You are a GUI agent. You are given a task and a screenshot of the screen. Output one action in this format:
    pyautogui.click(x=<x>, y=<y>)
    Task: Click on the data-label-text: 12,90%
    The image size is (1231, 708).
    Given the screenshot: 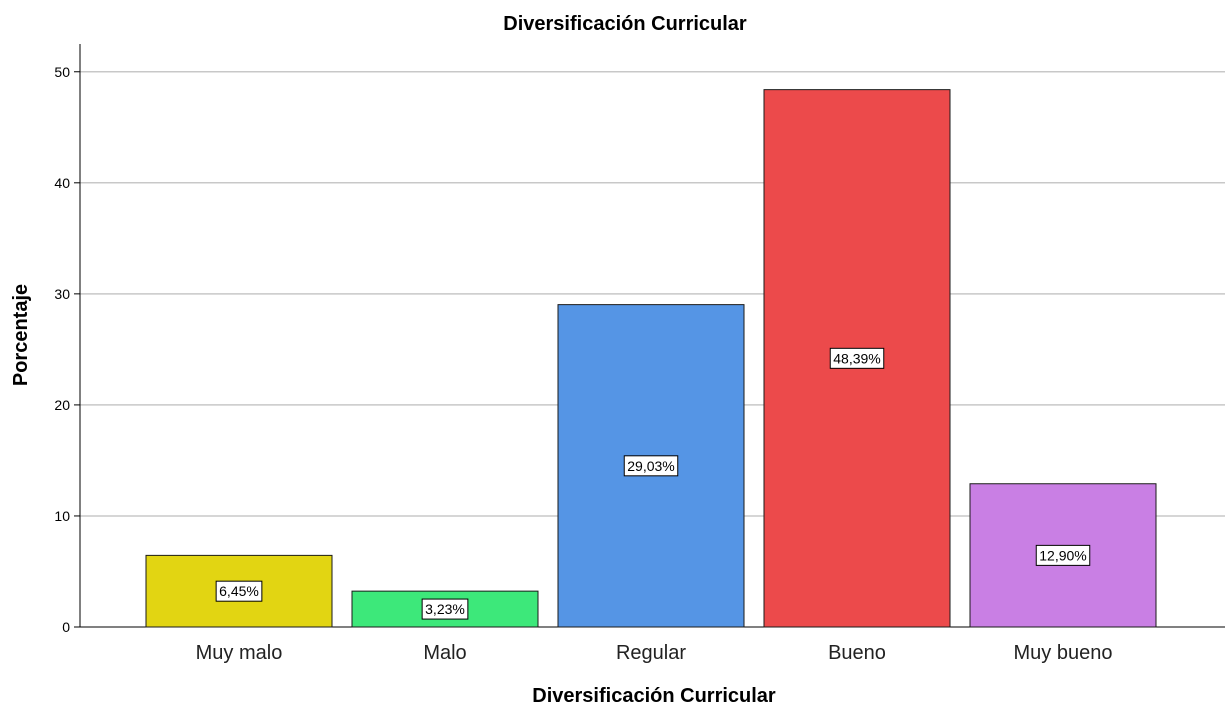 What is the action you would take?
    pyautogui.click(x=1062, y=555)
    